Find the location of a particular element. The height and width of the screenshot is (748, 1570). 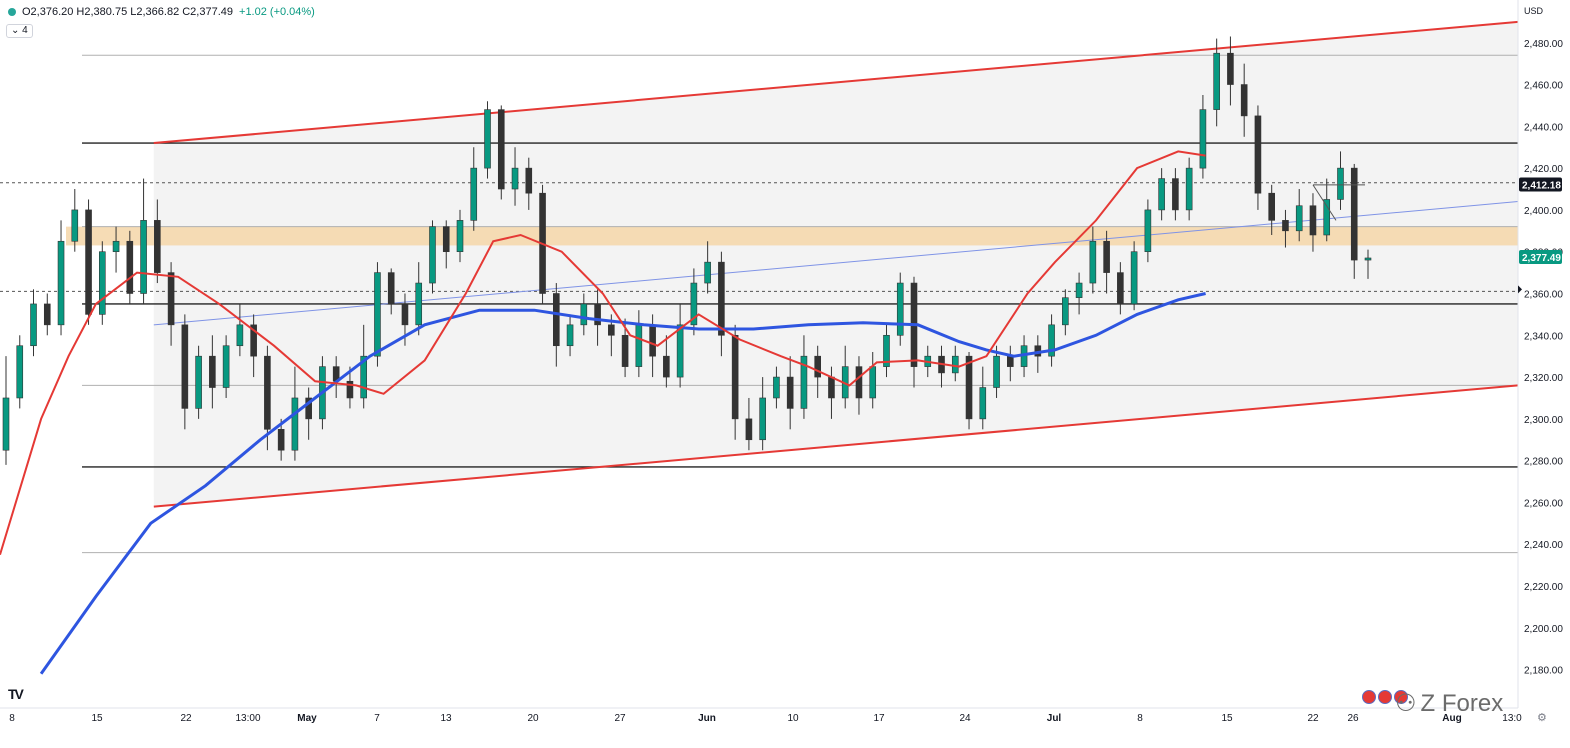

interval-label: 4 is located at coordinates (25, 30).